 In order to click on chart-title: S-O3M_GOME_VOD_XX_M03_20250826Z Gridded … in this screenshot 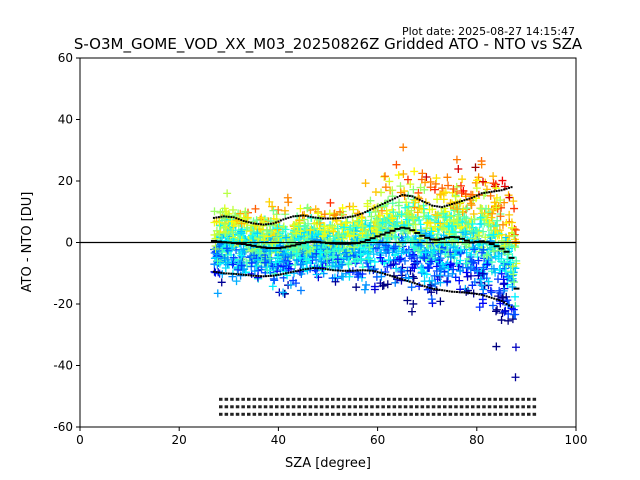, I will do `click(328, 44)`.